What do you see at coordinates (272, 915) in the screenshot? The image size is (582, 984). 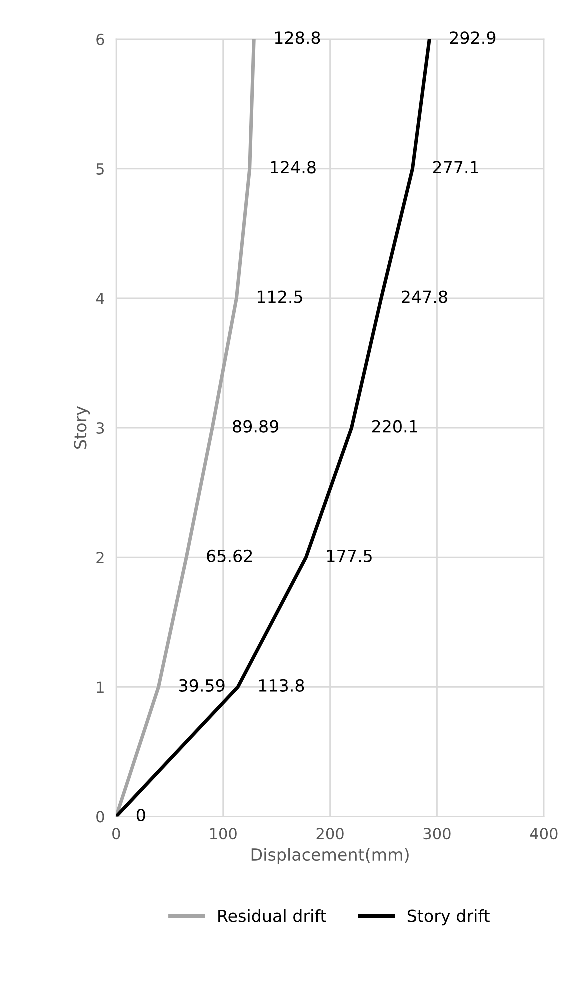 I see `legend-label: Residual drift` at bounding box center [272, 915].